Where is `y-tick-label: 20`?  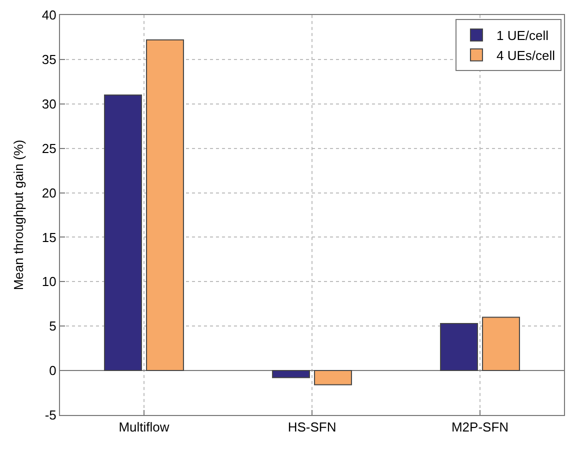 y-tick-label: 20 is located at coordinates (49, 192).